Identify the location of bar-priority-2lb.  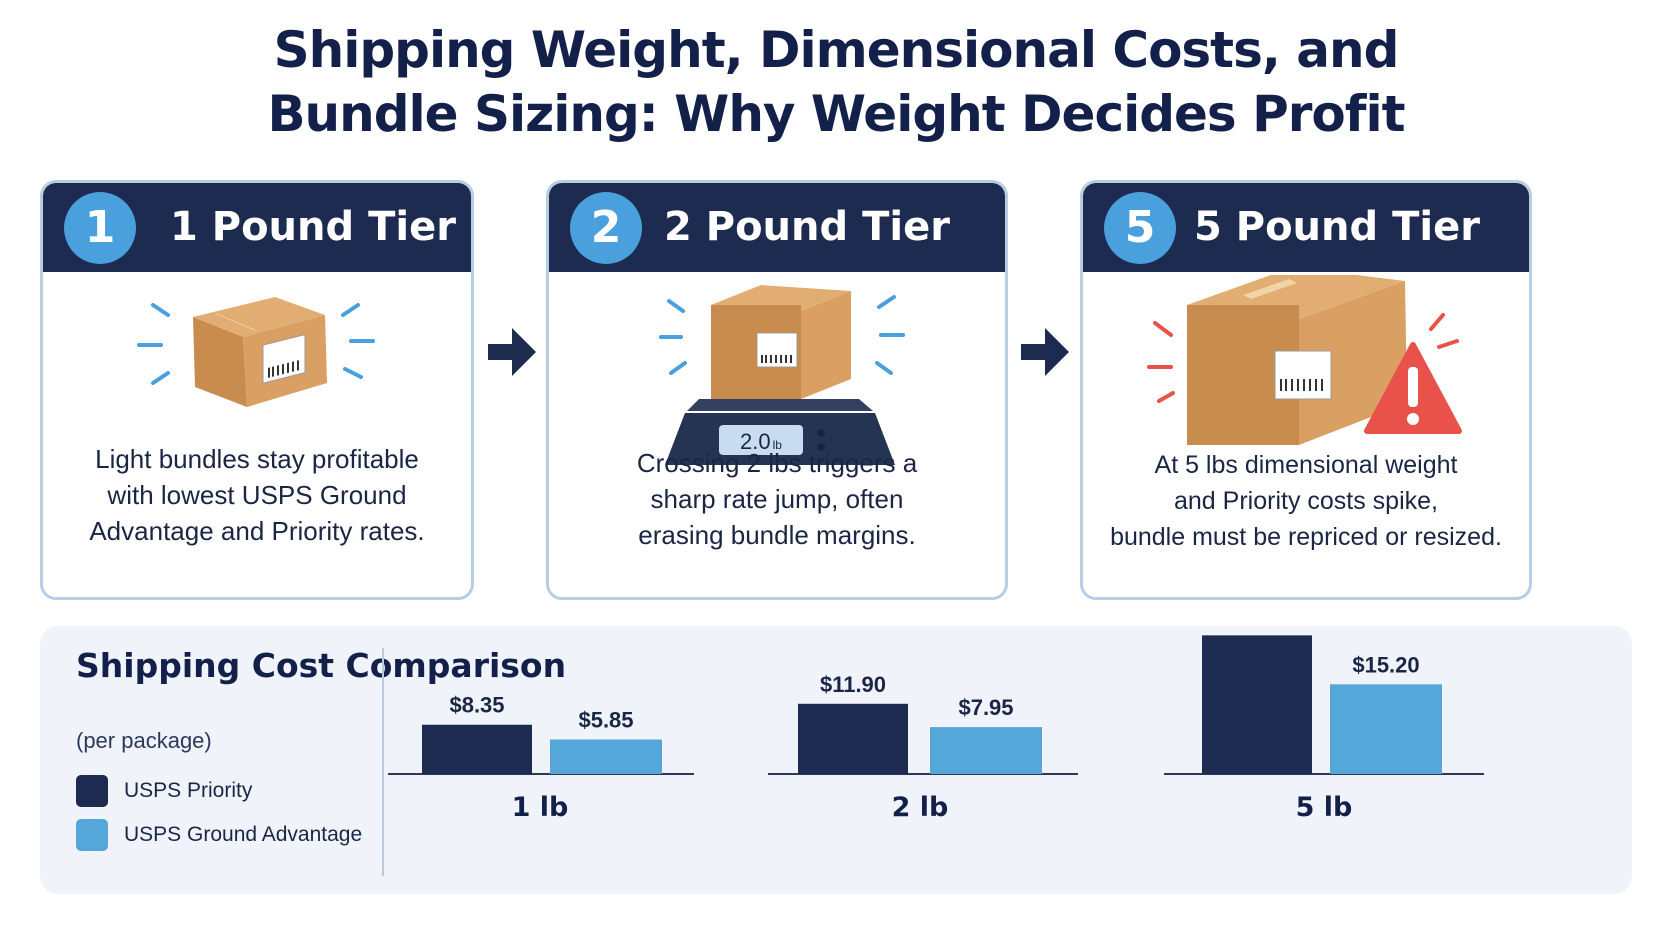
(853, 738).